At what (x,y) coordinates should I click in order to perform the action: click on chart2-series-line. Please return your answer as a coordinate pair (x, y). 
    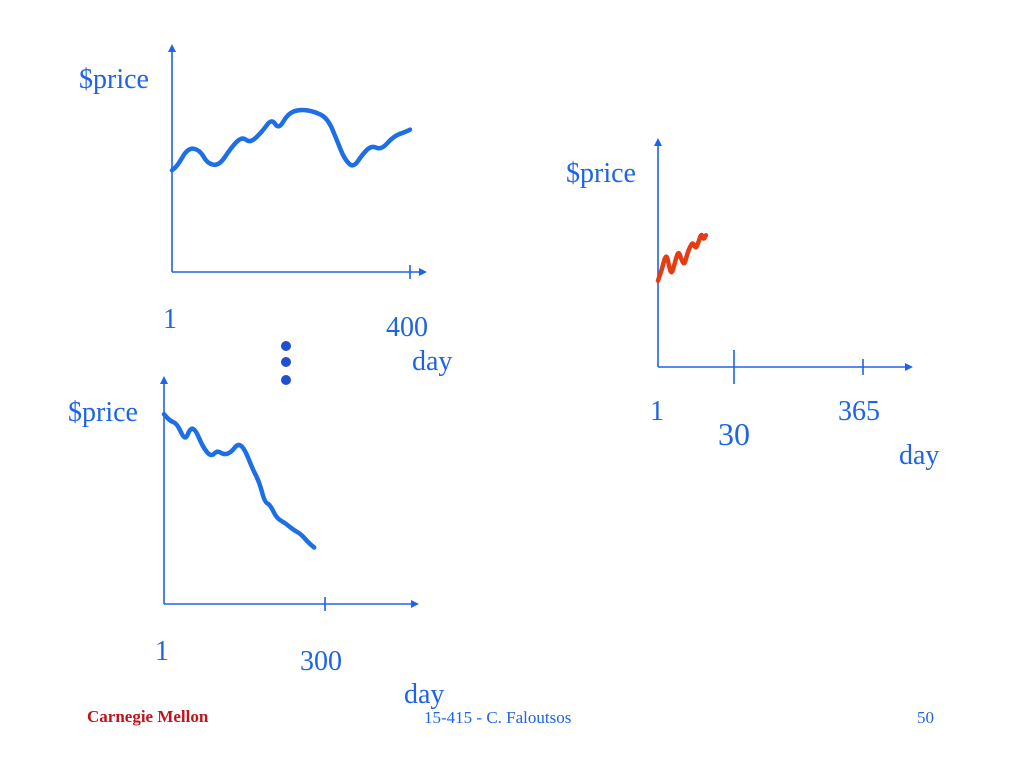
    Looking at the image, I should click on (239, 480).